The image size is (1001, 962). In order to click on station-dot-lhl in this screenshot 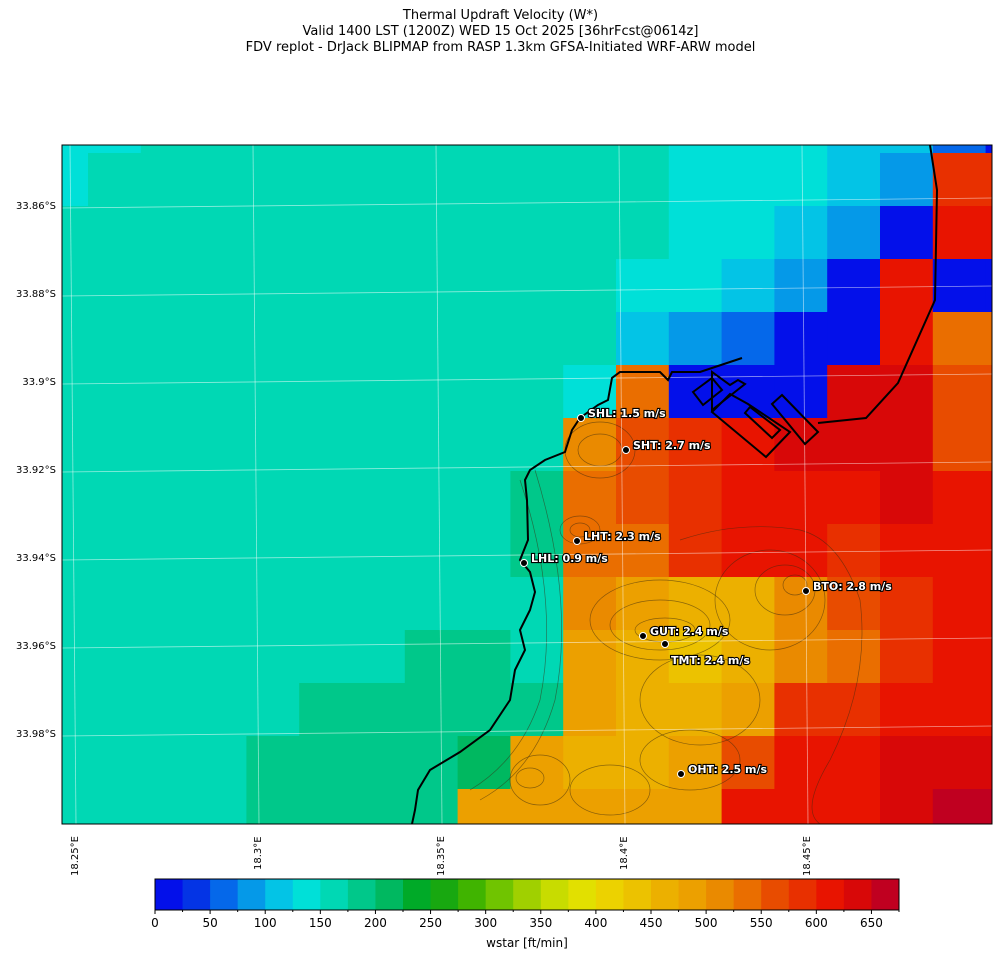, I will do `click(524, 563)`.